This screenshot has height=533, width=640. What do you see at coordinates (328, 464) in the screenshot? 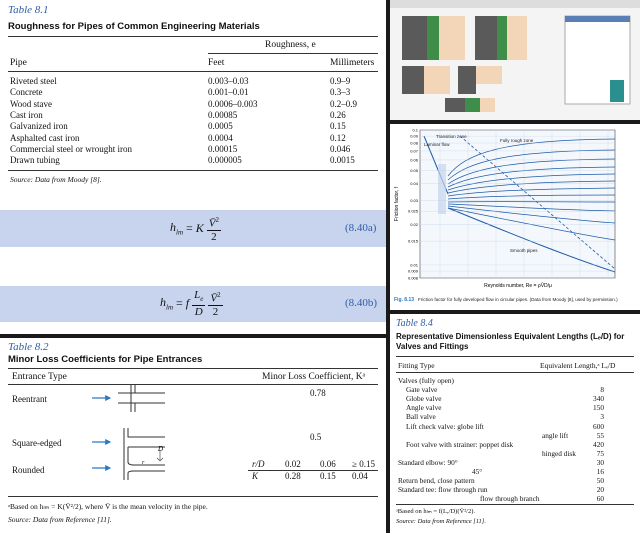
I see `sub-cell: 0.06` at bounding box center [328, 464].